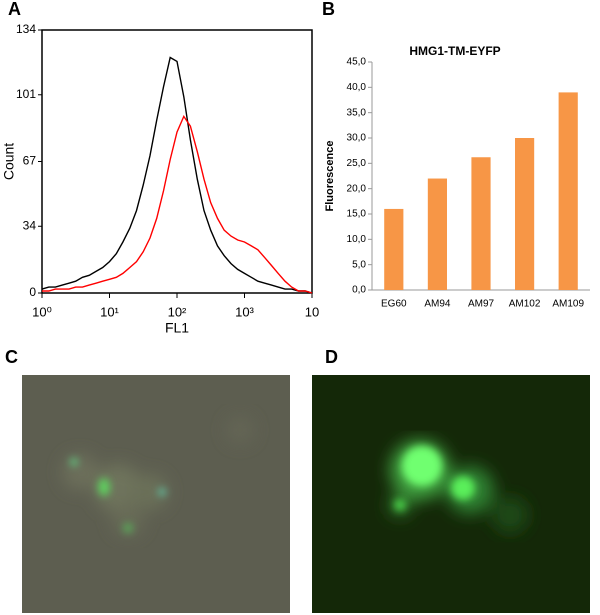 The height and width of the screenshot is (615, 600). Describe the element at coordinates (394, 304) in the screenshot. I see `x-tick-label: EG60` at that location.